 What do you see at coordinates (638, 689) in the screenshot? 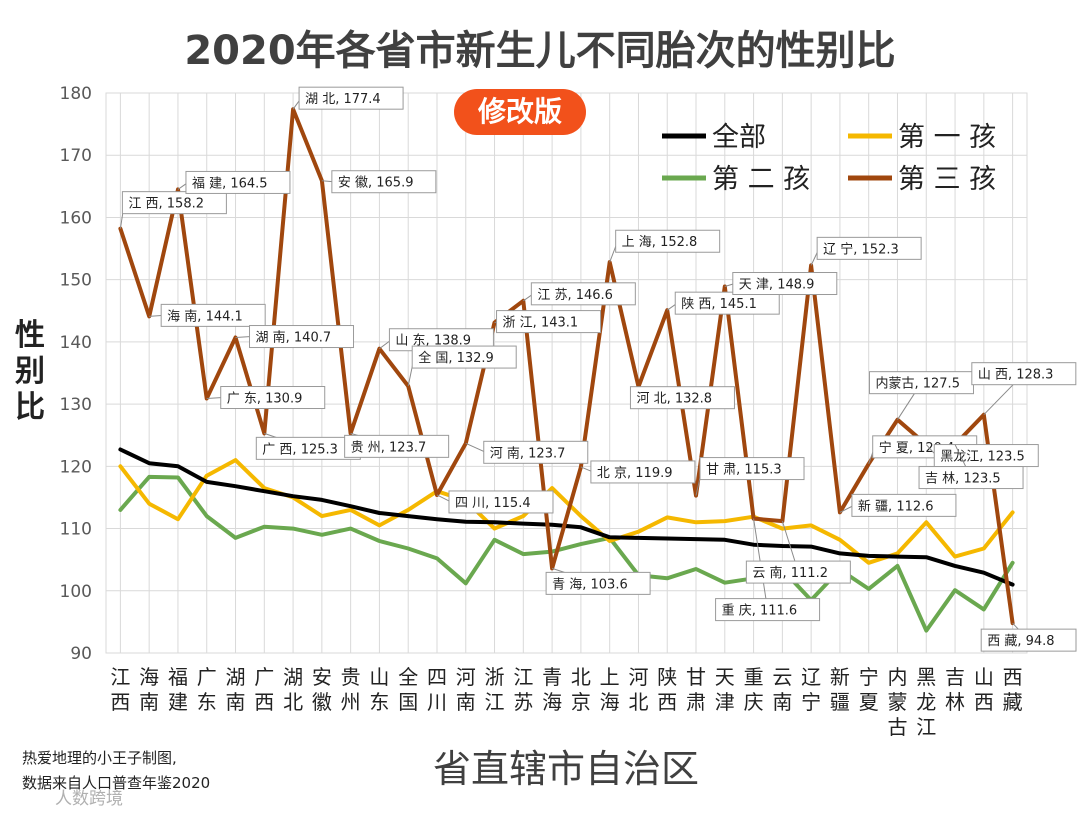
I see `x-tick-label: 河北` at bounding box center [638, 689].